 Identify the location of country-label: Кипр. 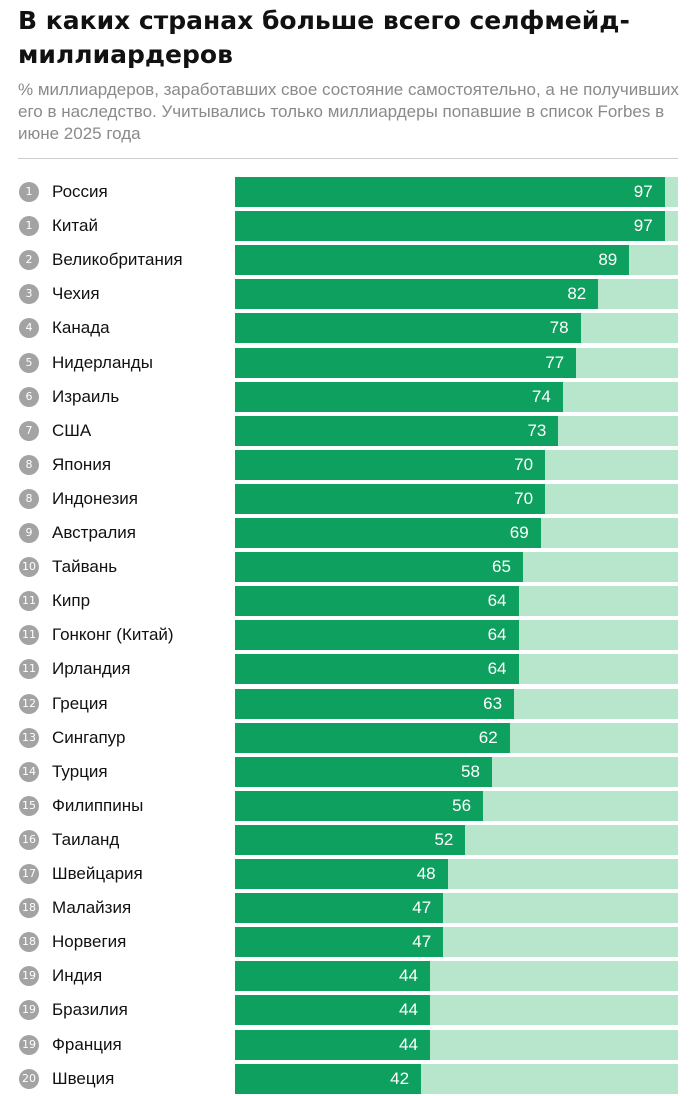
(71, 601).